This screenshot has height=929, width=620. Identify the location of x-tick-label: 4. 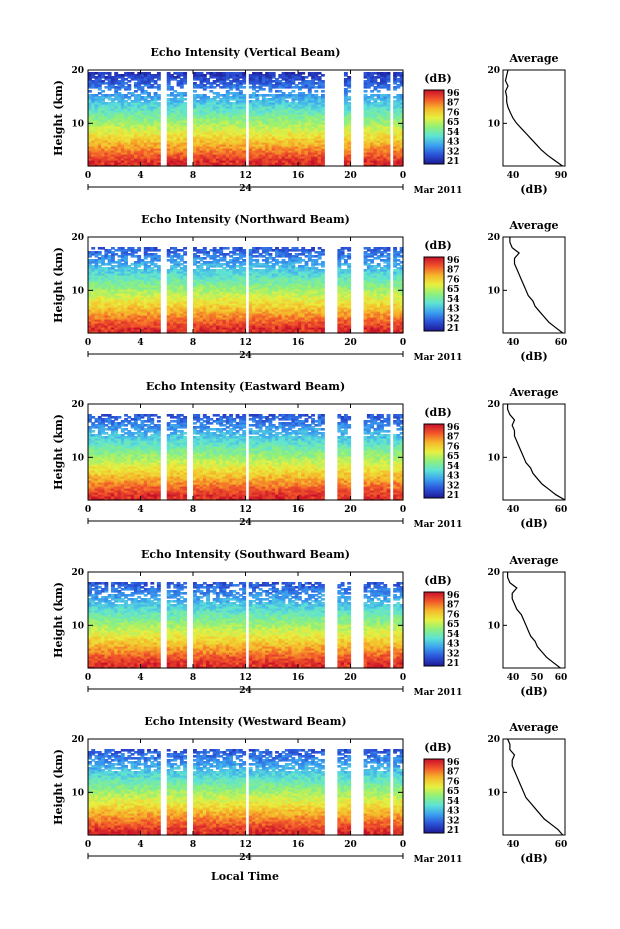
(140, 176).